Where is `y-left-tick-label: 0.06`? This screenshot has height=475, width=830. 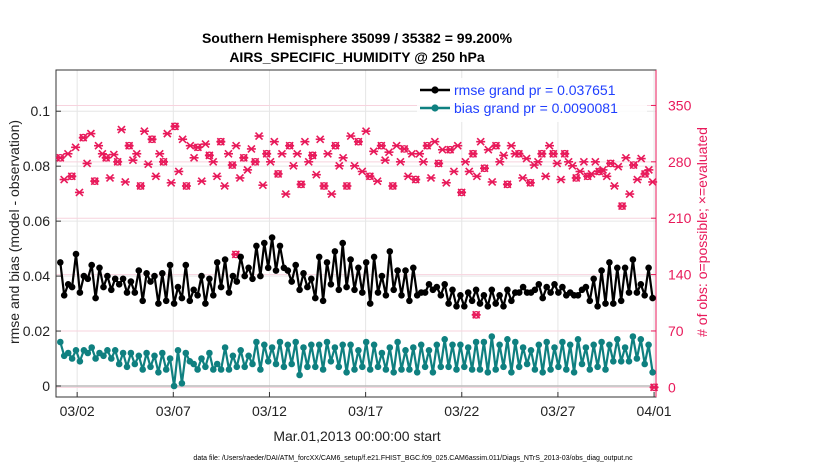 y-left-tick-label: 0.06 is located at coordinates (36, 221).